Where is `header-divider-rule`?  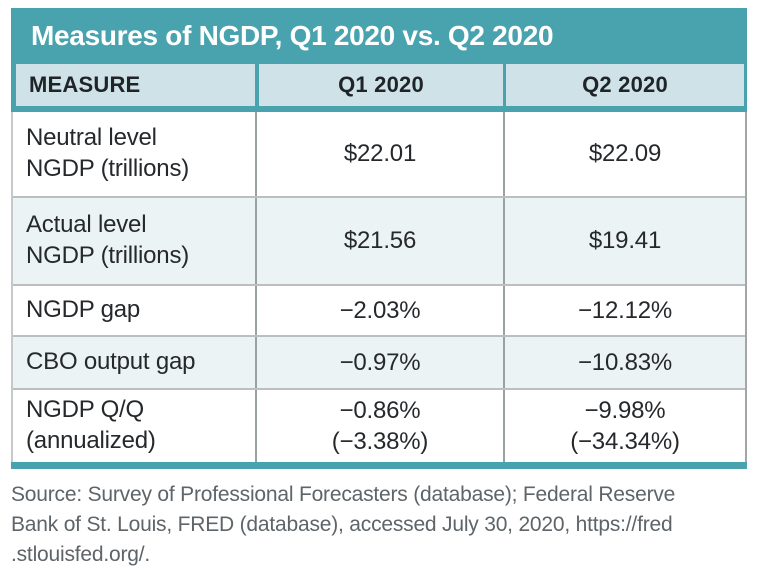
header-divider-rule is located at coordinates (379, 109).